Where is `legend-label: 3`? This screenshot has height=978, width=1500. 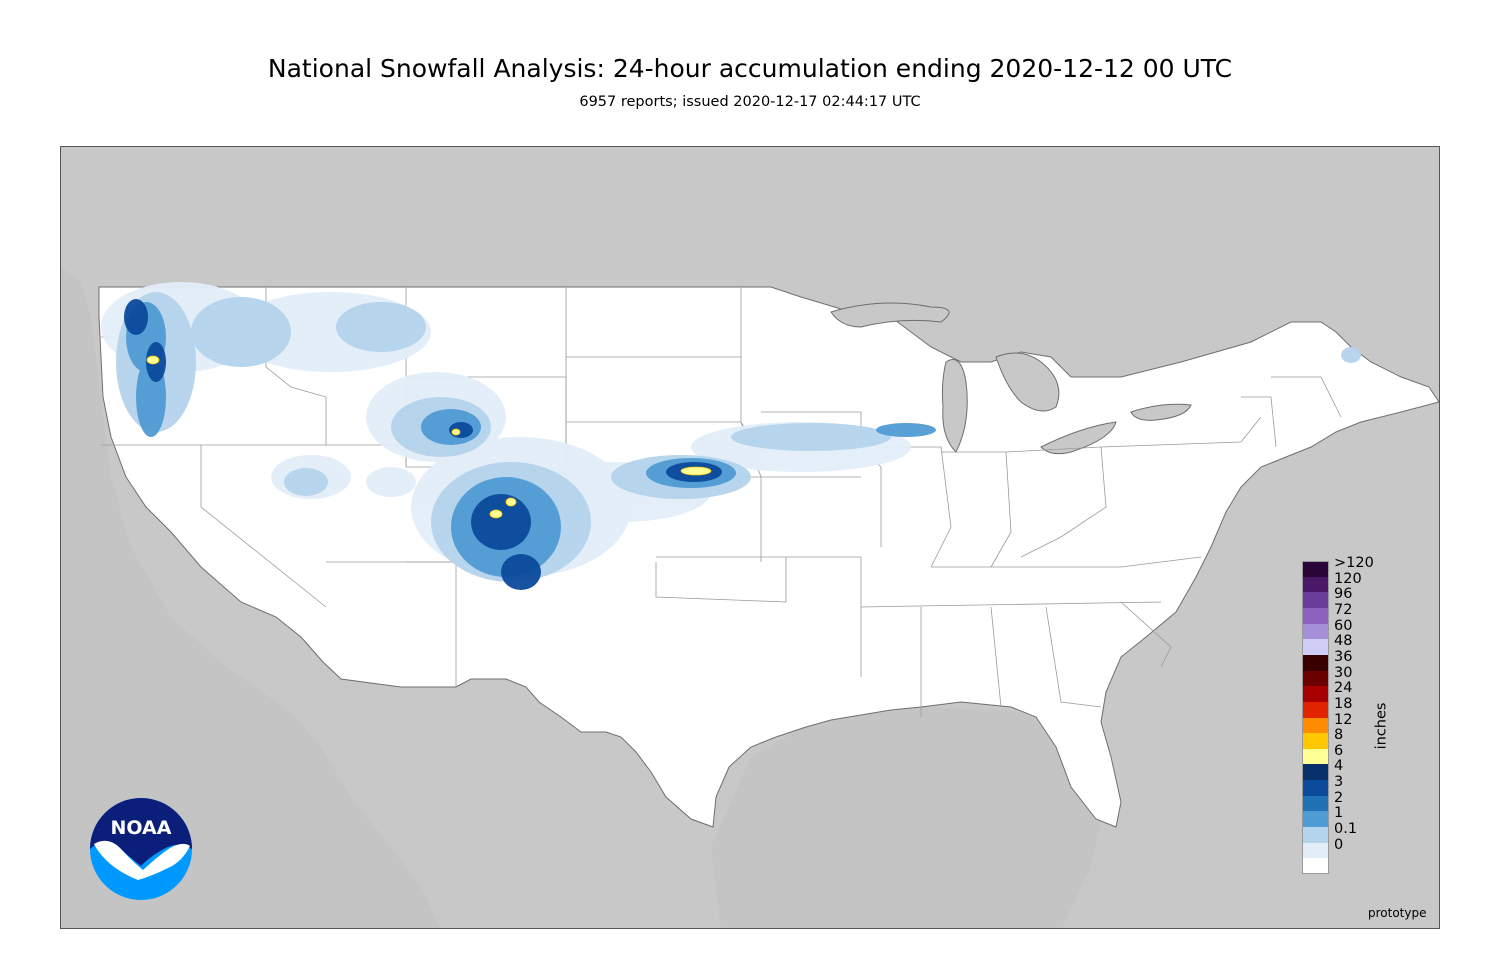
legend-label: 3 is located at coordinates (1339, 782).